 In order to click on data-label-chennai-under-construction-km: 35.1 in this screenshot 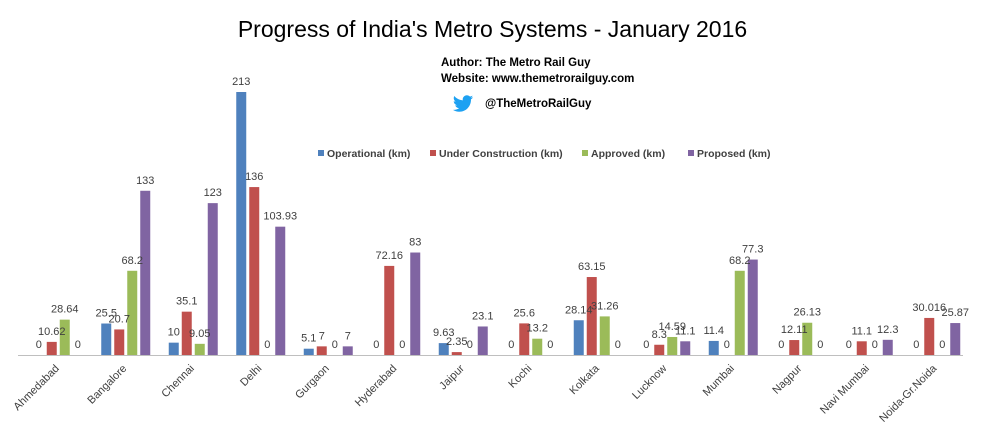, I will do `click(186, 302)`.